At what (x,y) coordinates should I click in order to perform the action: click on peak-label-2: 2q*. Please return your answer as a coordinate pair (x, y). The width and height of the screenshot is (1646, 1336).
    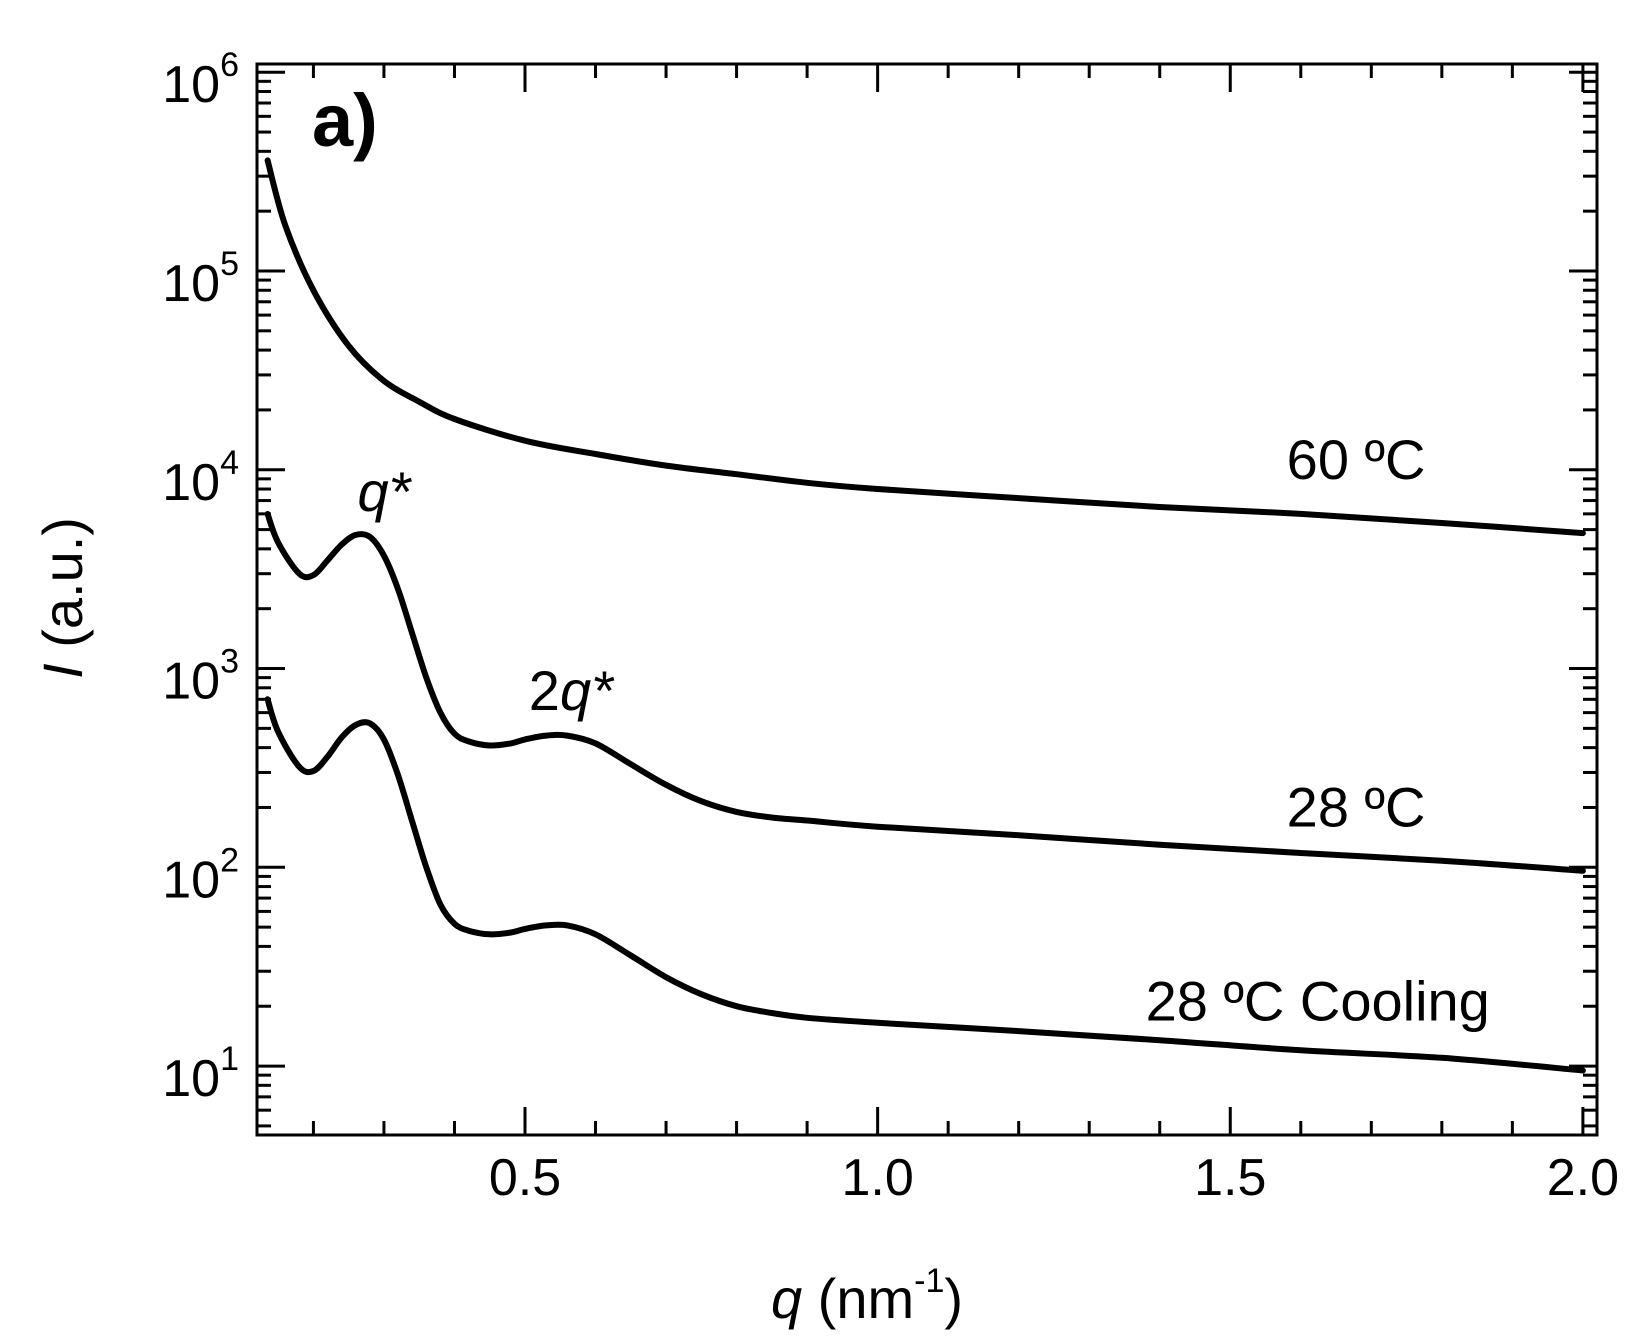
    Looking at the image, I should click on (572, 690).